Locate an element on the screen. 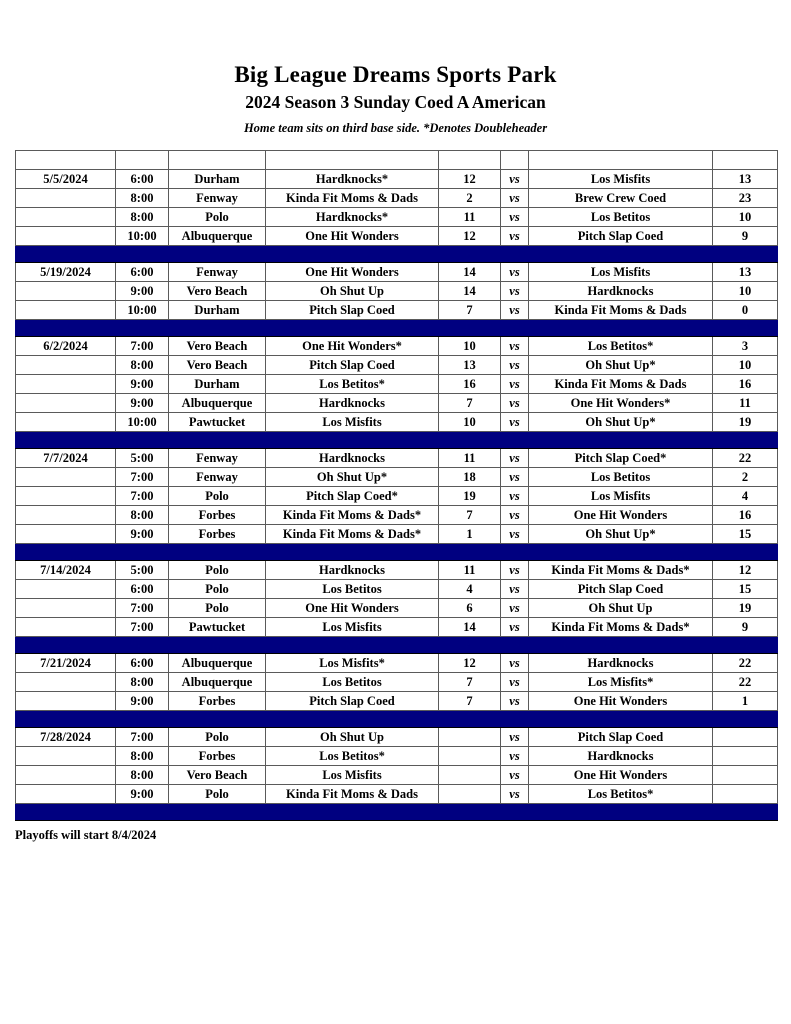 Image resolution: width=791 pixels, height=1024 pixels. cell-away-score: 3 is located at coordinates (745, 346).